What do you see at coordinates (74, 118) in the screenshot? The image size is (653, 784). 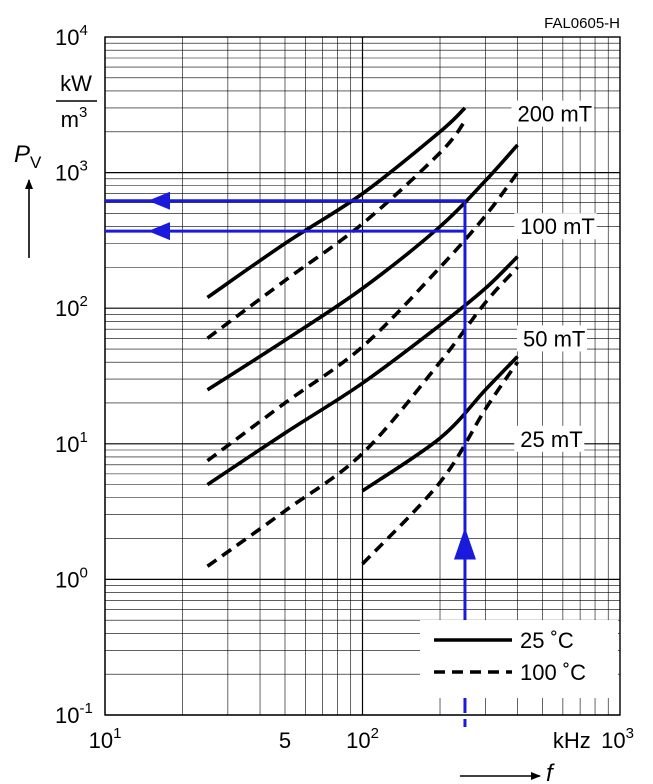 I see `y-unit-denominator: m3` at bounding box center [74, 118].